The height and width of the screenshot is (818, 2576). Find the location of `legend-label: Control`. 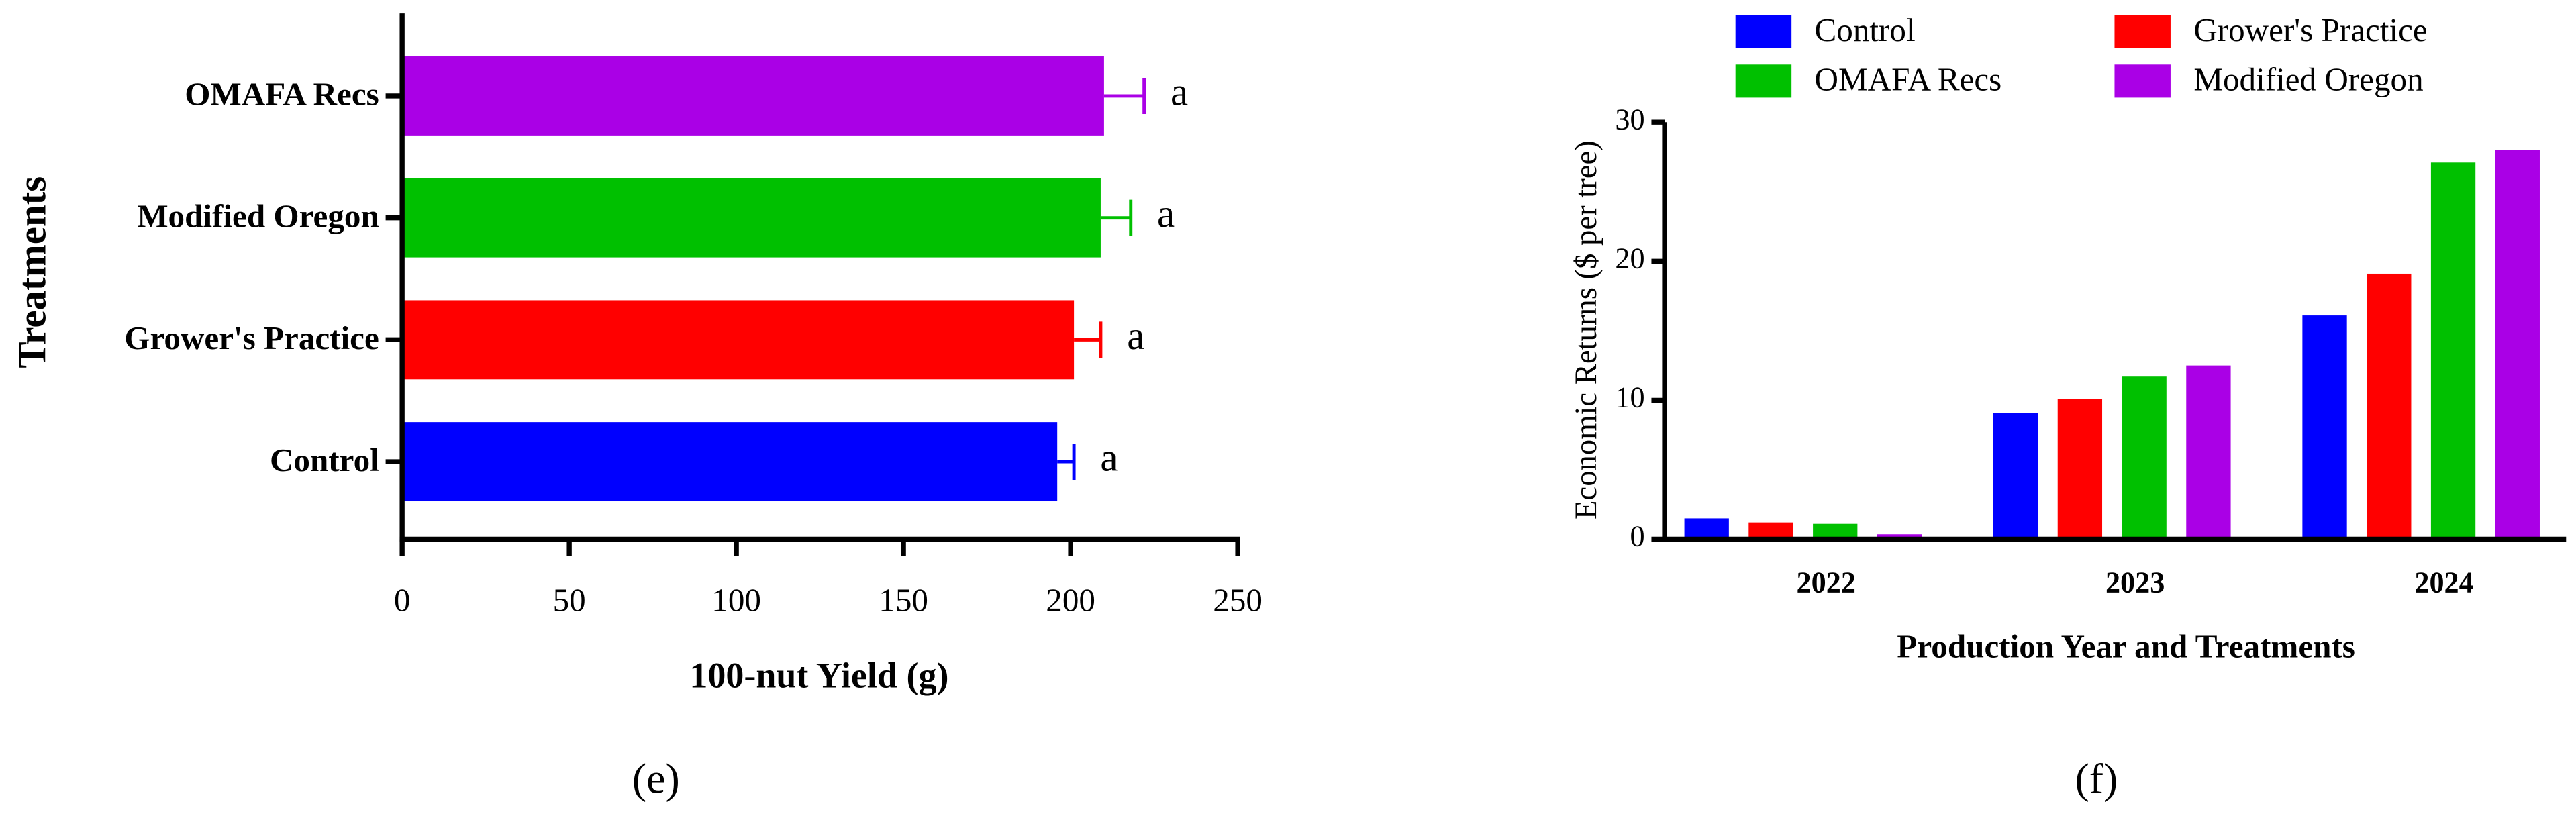

legend-label: Control is located at coordinates (1865, 29).